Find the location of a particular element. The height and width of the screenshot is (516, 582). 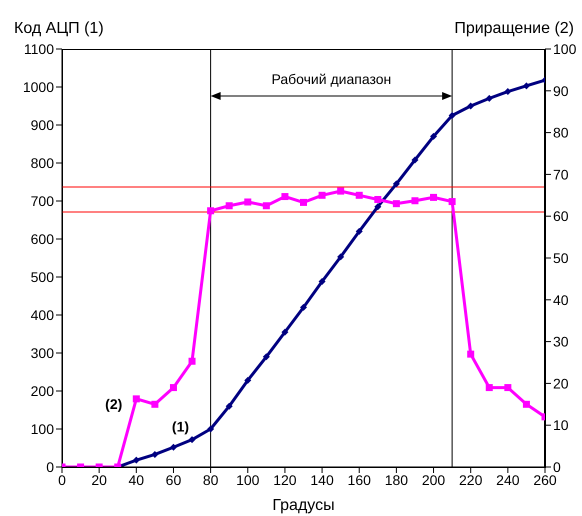

x-tick-label: 60 is located at coordinates (174, 480).